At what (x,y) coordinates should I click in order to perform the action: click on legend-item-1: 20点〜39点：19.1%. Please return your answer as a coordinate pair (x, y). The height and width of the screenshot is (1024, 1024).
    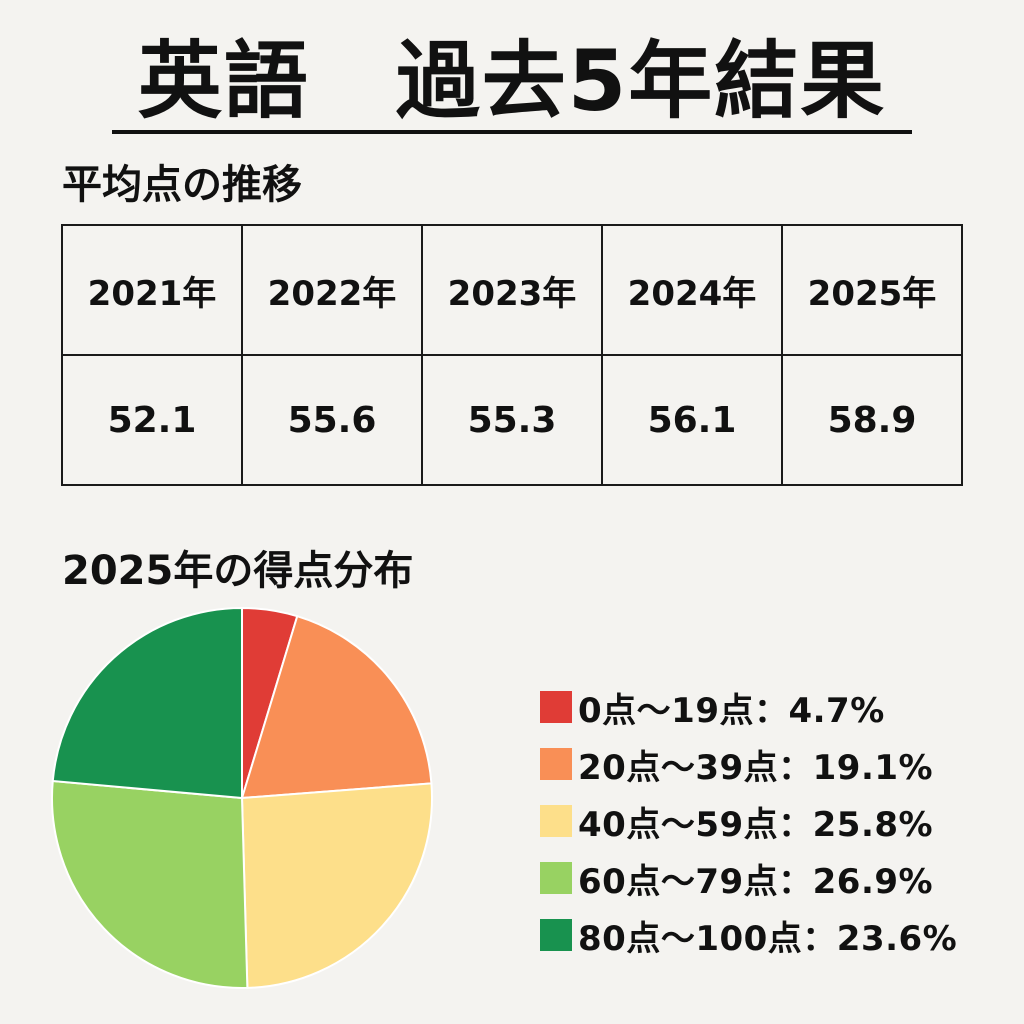
    Looking at the image, I should click on (748, 764).